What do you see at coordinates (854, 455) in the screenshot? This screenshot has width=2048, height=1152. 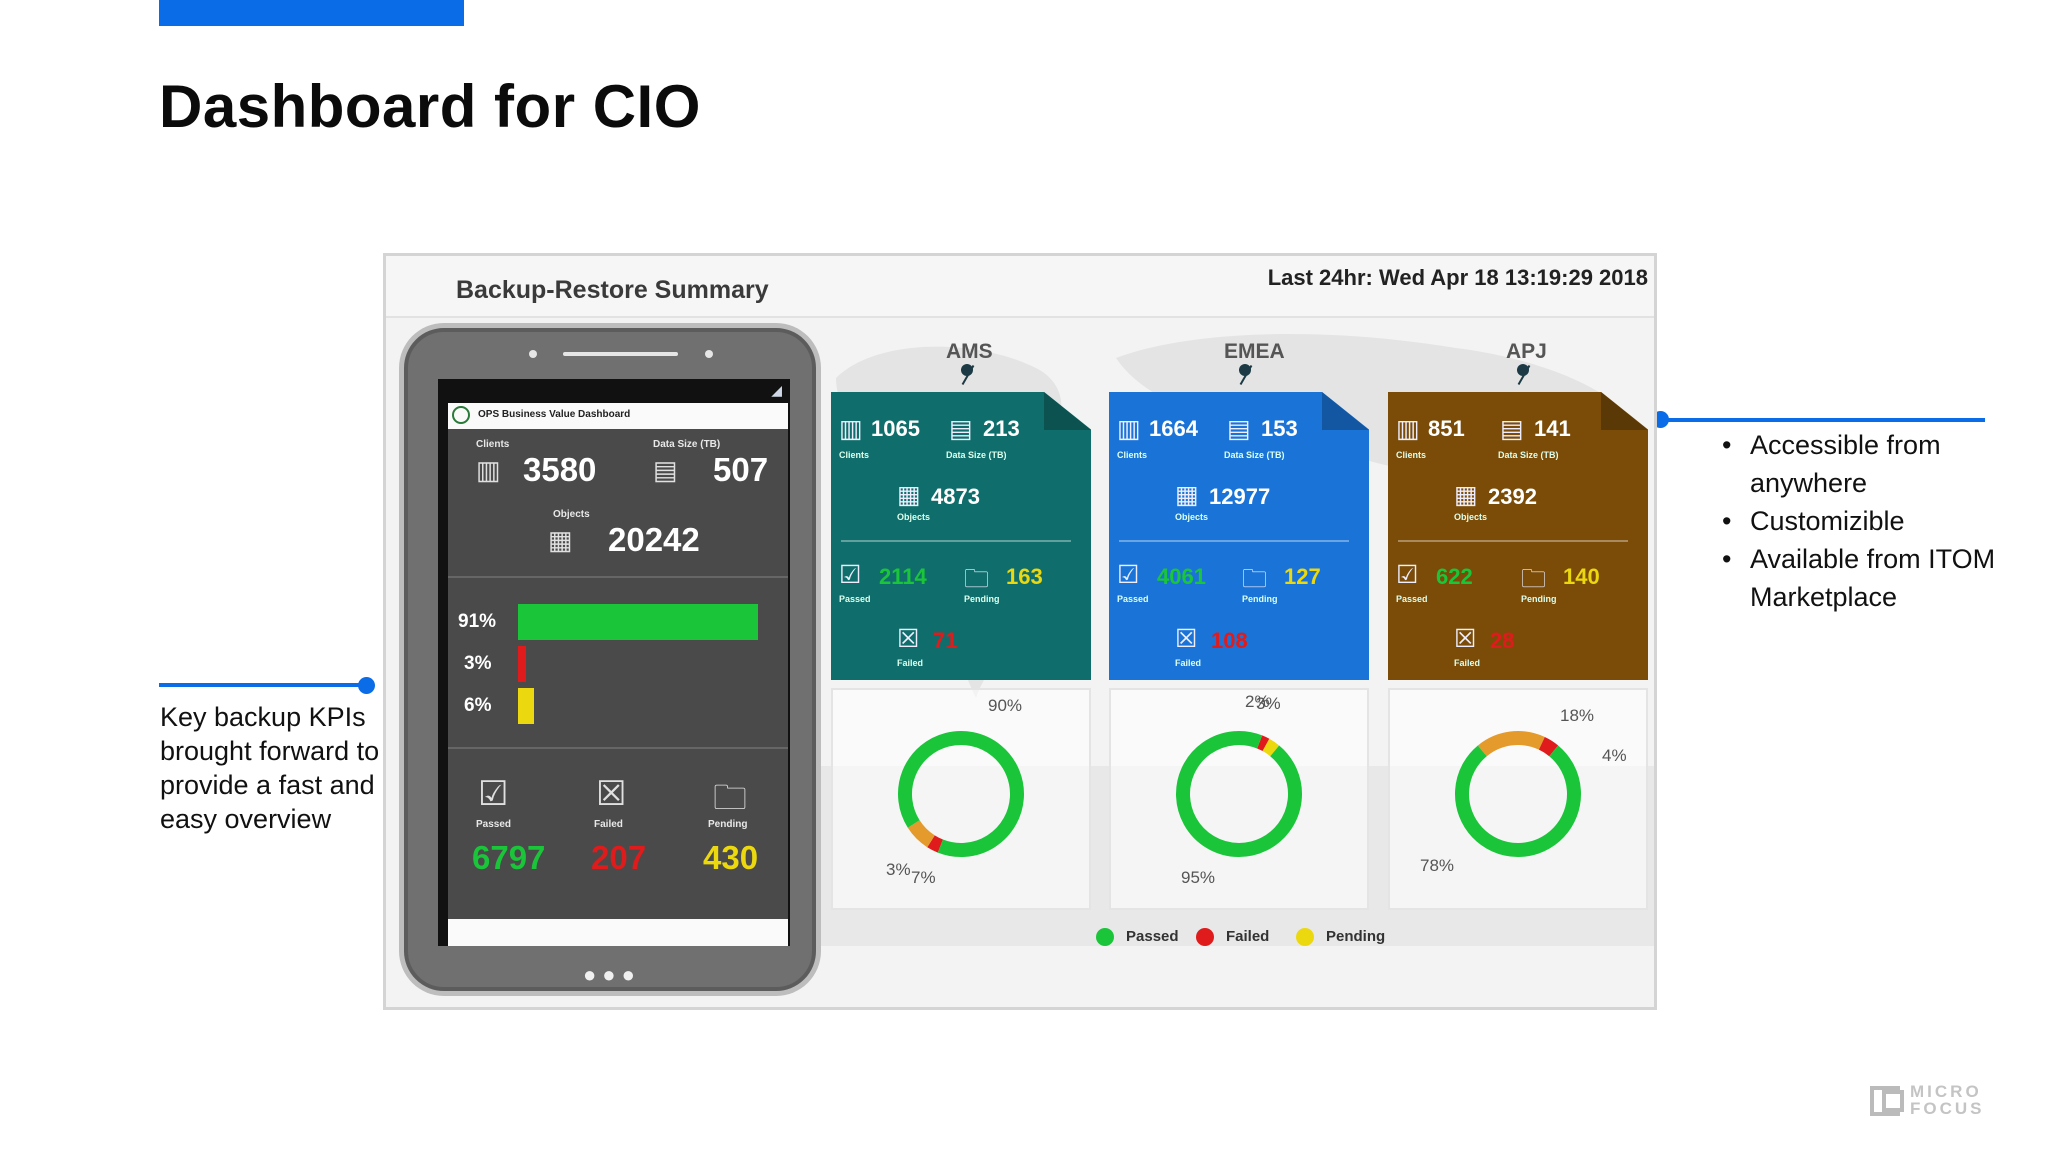 I see `ams-clients-label: Clients` at bounding box center [854, 455].